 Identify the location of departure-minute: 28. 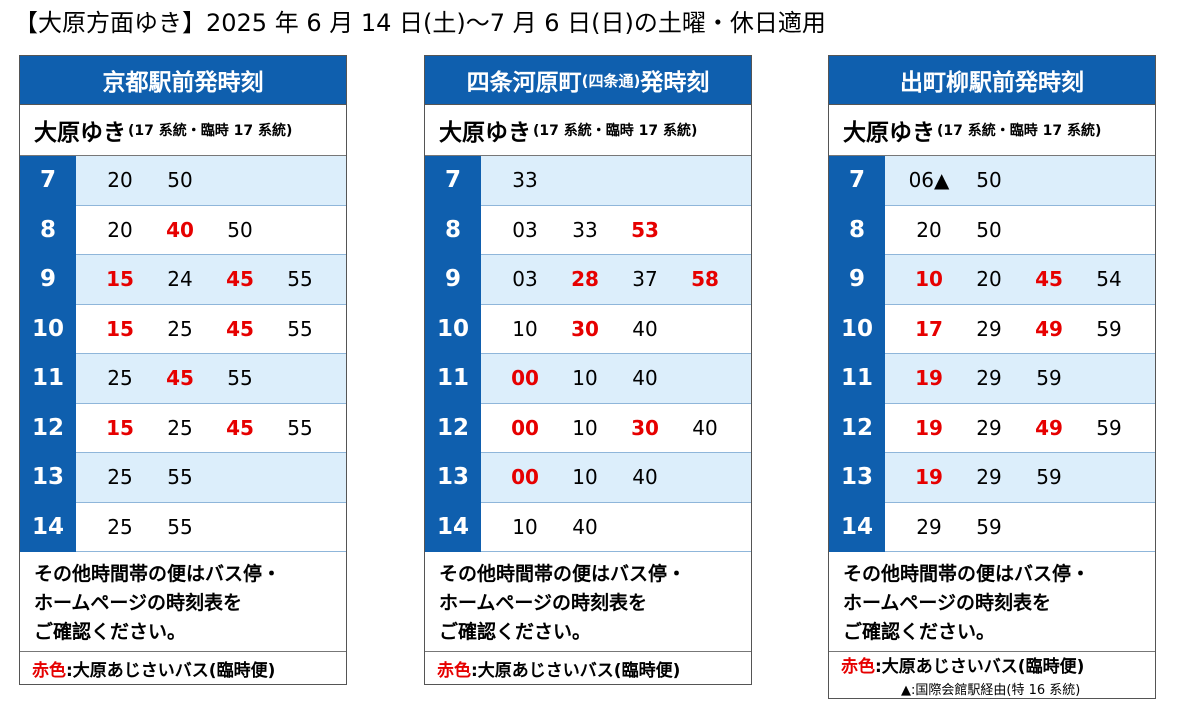
(585, 279).